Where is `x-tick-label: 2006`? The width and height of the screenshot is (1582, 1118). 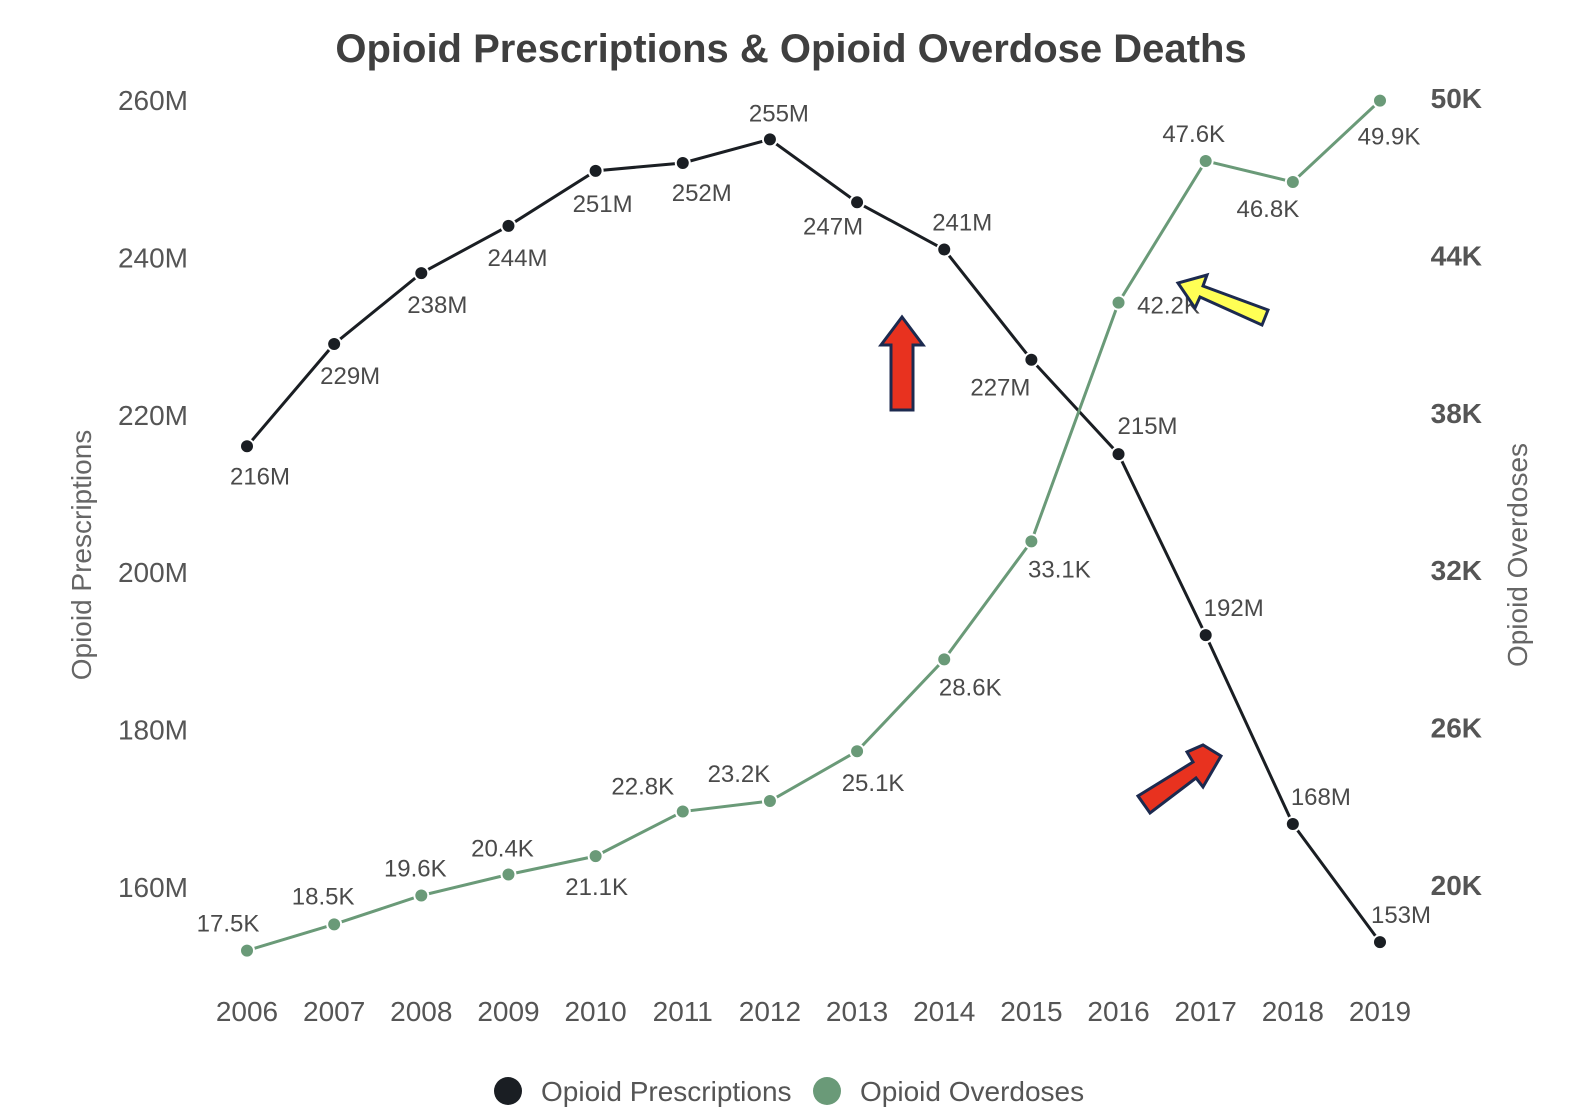 x-tick-label: 2006 is located at coordinates (247, 1011).